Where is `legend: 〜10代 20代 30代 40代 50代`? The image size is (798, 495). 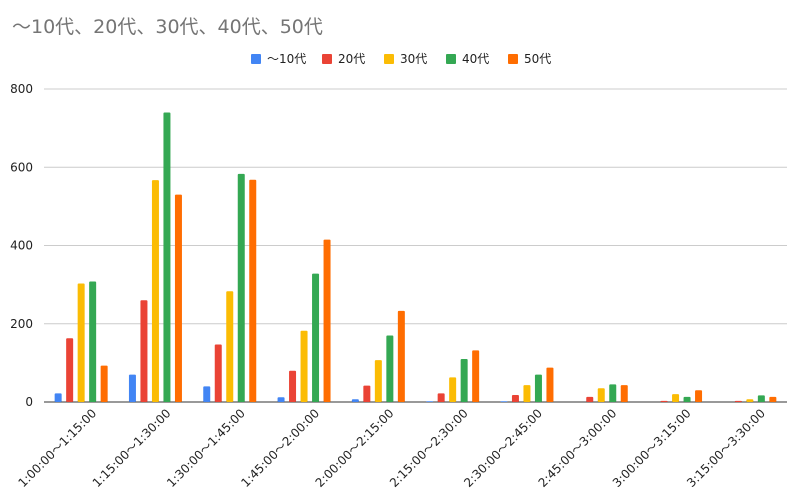
legend: 〜10代 20代 30代 40代 50代 is located at coordinates (401, 59).